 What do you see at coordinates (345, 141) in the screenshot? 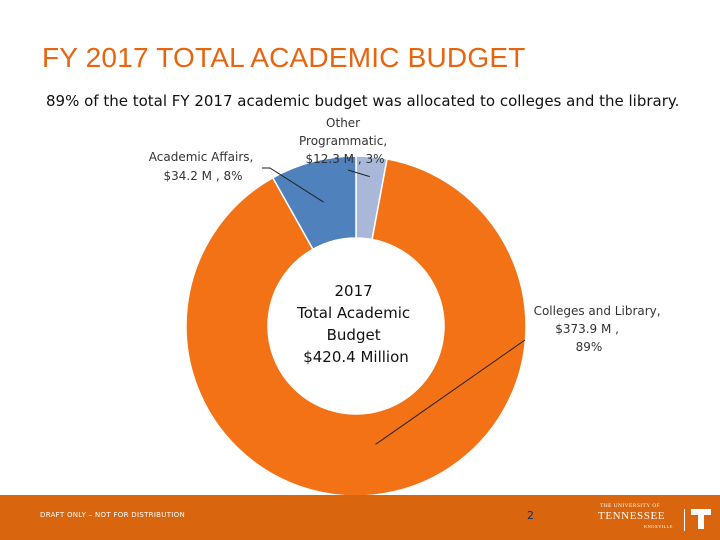
I see `data-label-other-programmatic: Other Programmatic, $12.3 M , 3%` at bounding box center [345, 141].